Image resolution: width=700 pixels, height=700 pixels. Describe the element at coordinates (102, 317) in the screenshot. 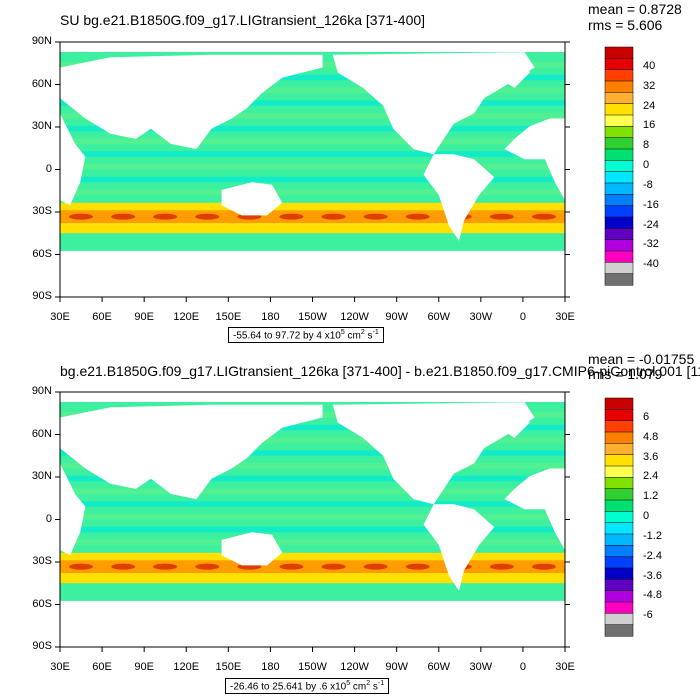

I see `panel1-lon-label: 60E` at that location.